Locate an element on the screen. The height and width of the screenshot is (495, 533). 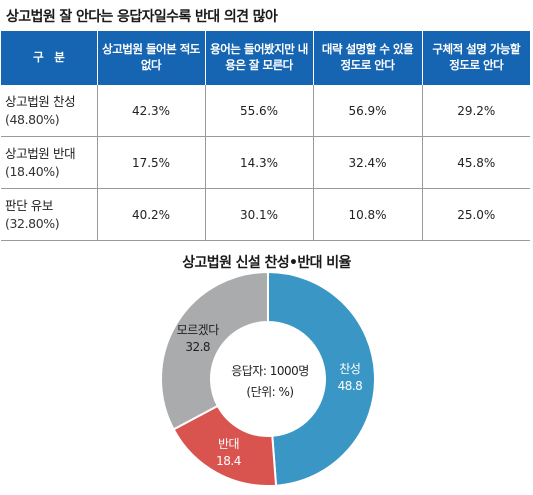
header-never-heard: 상고법원 들어본 적도 없다 is located at coordinates (150, 58).